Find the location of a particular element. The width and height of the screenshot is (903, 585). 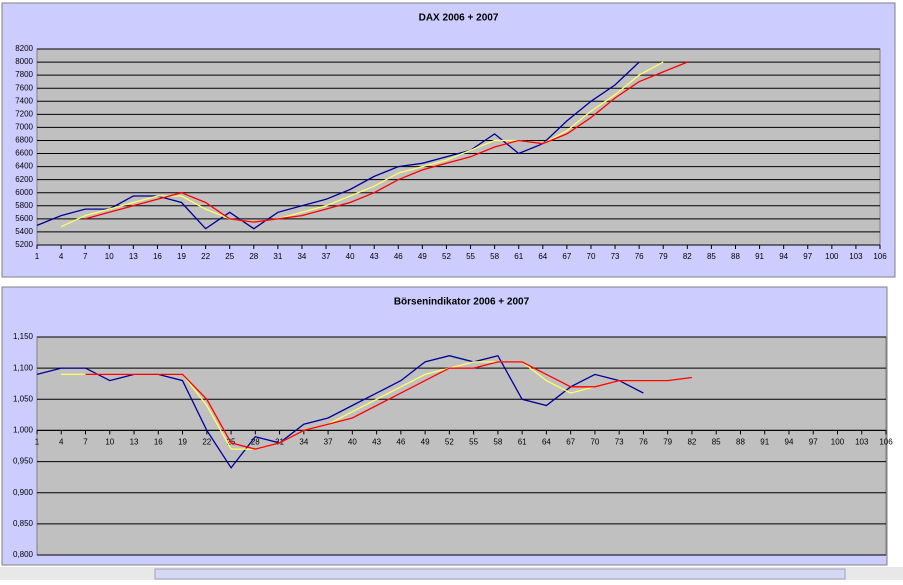

y-tick-label: 8000 is located at coordinates (24, 61).